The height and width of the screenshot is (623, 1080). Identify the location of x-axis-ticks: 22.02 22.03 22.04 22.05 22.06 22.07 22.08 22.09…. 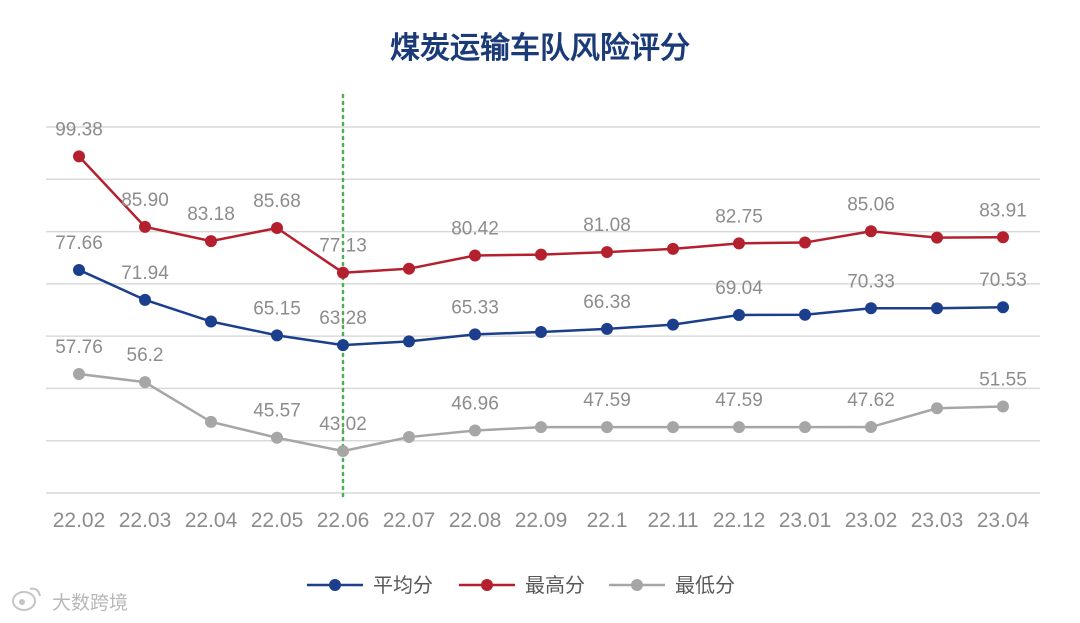
(541, 520).